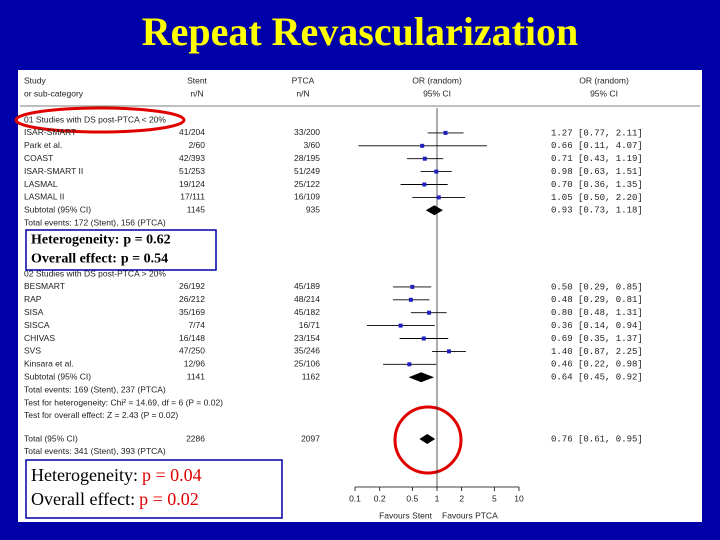  Describe the element at coordinates (74, 259) in the screenshot. I see `annotation-label: Overall effect:` at that location.